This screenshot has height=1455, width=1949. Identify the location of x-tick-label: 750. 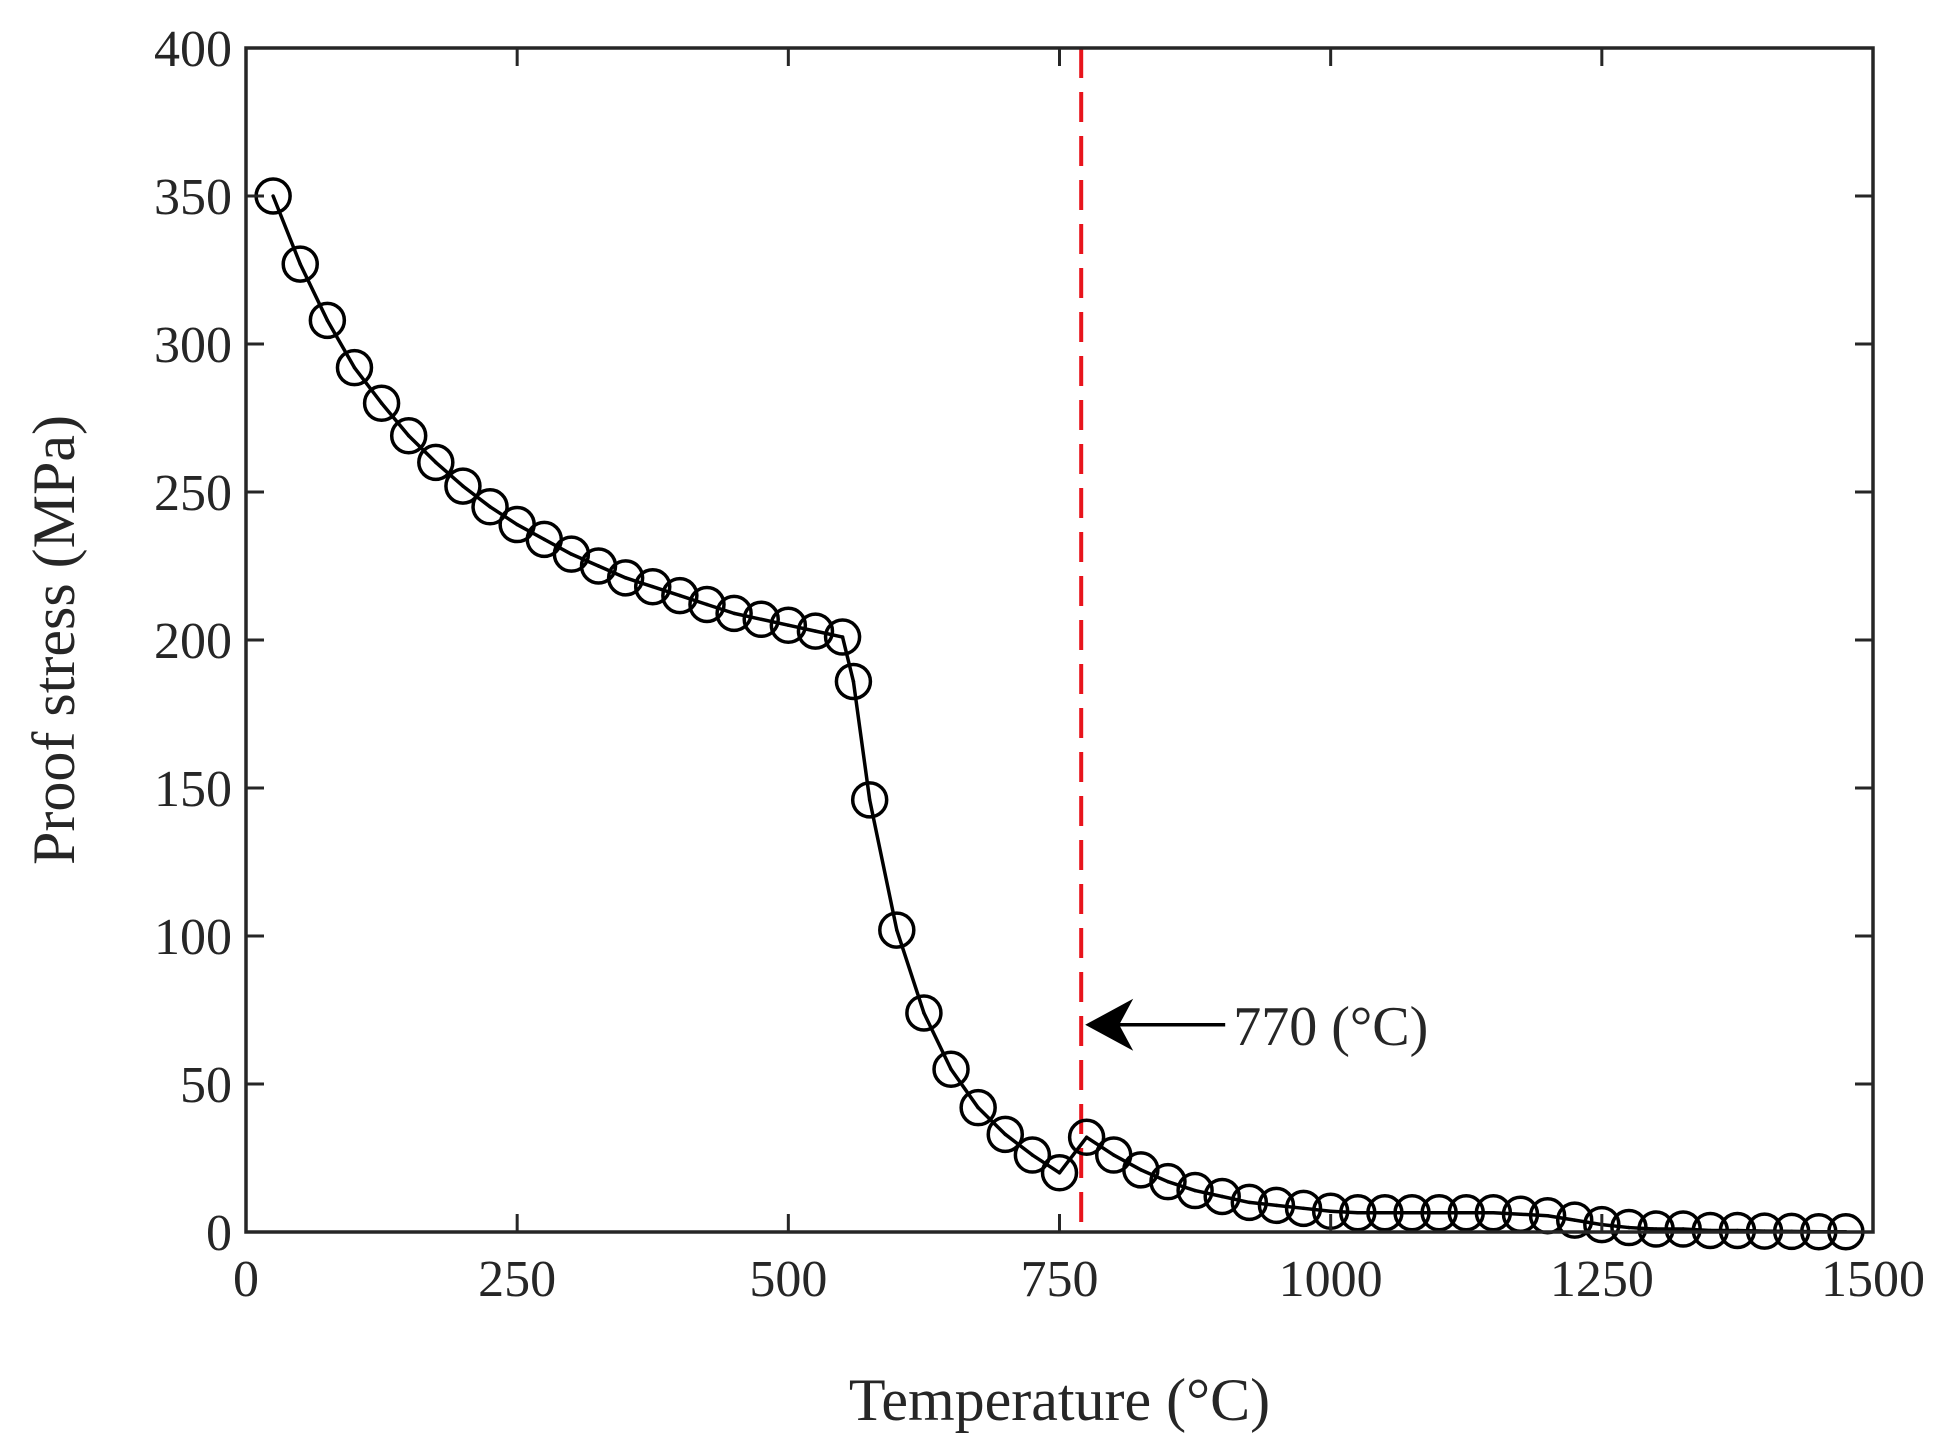
(1060, 1279).